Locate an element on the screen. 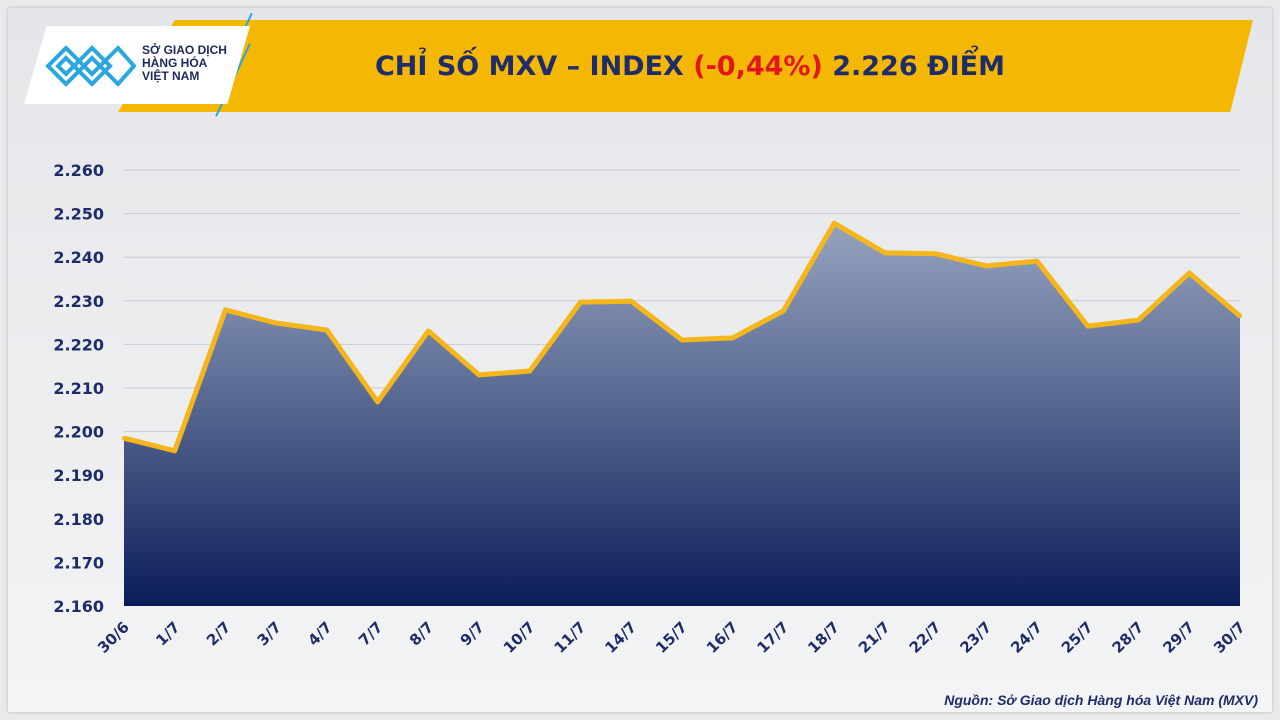 This screenshot has height=720, width=1280. y-tick-label: 2.200 is located at coordinates (78, 432).